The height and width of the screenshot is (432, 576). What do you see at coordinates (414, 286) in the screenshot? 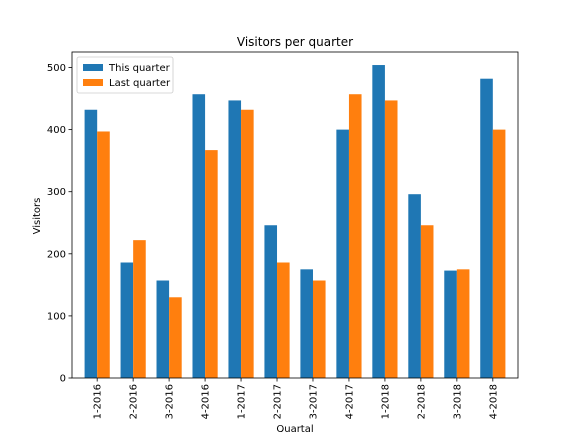
I see `bar-this-quarter-2-2018` at bounding box center [414, 286].